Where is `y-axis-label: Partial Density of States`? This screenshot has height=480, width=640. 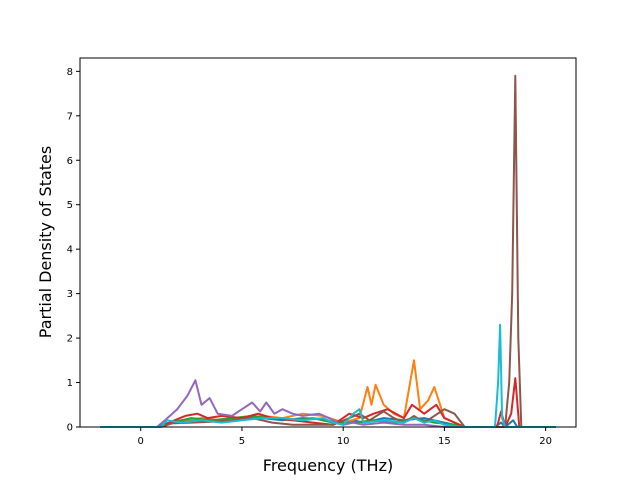 y-axis-label: Partial Density of States is located at coordinates (45, 242).